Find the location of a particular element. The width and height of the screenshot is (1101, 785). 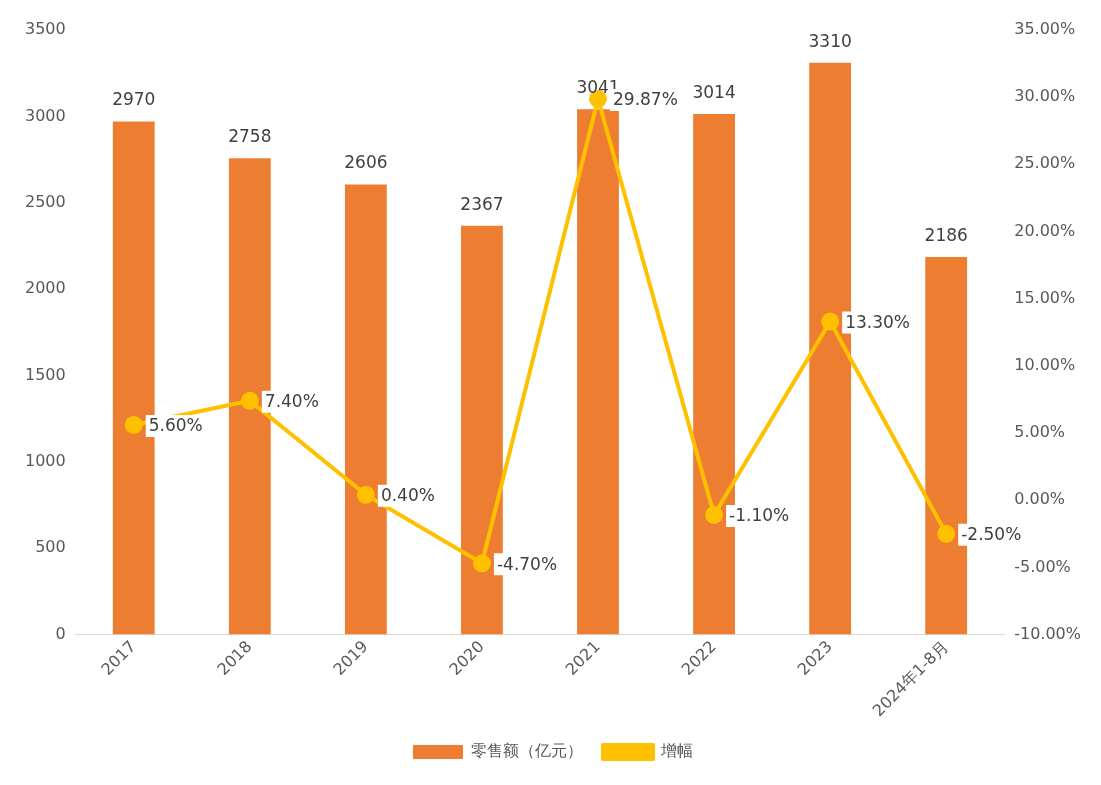

y-tick-label: 3000 is located at coordinates (45, 115).